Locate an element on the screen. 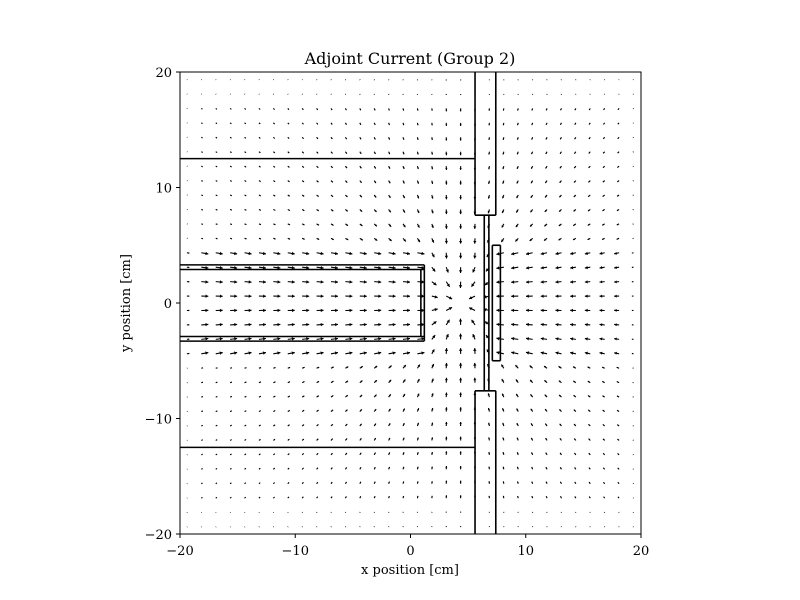  y-axis-label: y position [cm] is located at coordinates (126, 303).